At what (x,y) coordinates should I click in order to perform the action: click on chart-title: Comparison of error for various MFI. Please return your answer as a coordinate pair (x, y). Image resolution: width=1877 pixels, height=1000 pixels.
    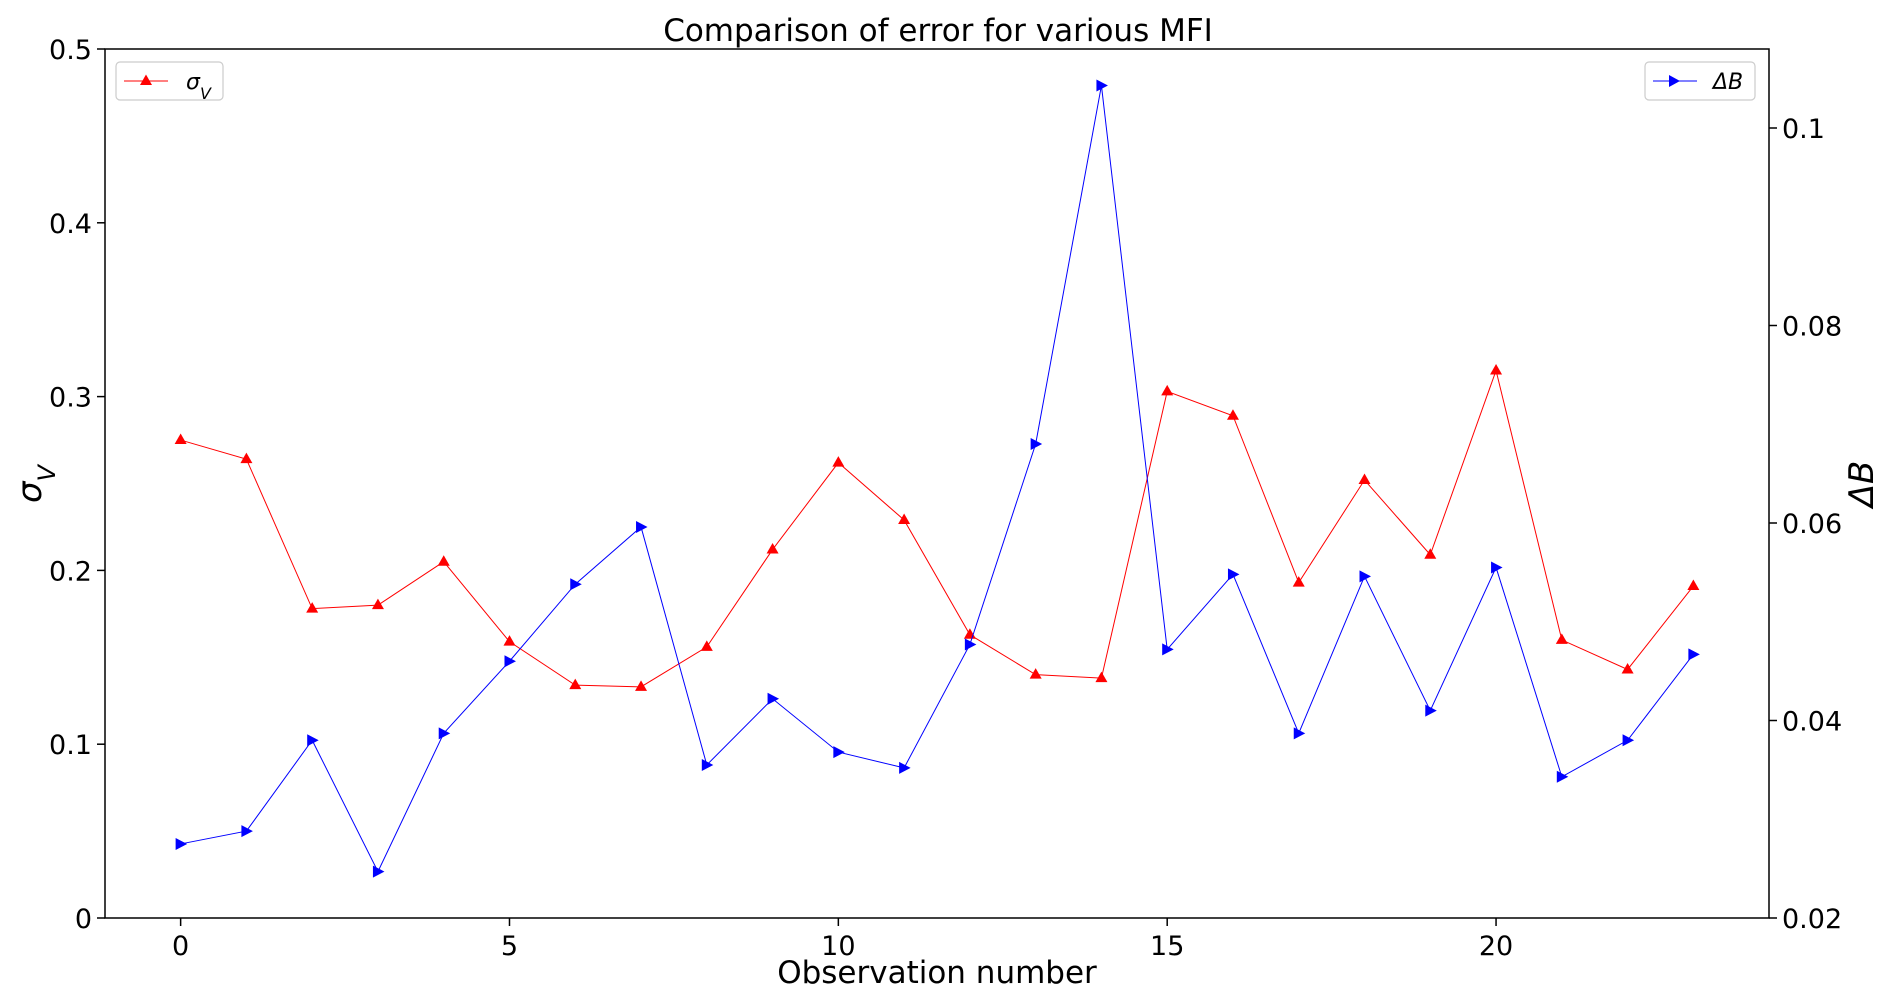
    Looking at the image, I should click on (938, 31).